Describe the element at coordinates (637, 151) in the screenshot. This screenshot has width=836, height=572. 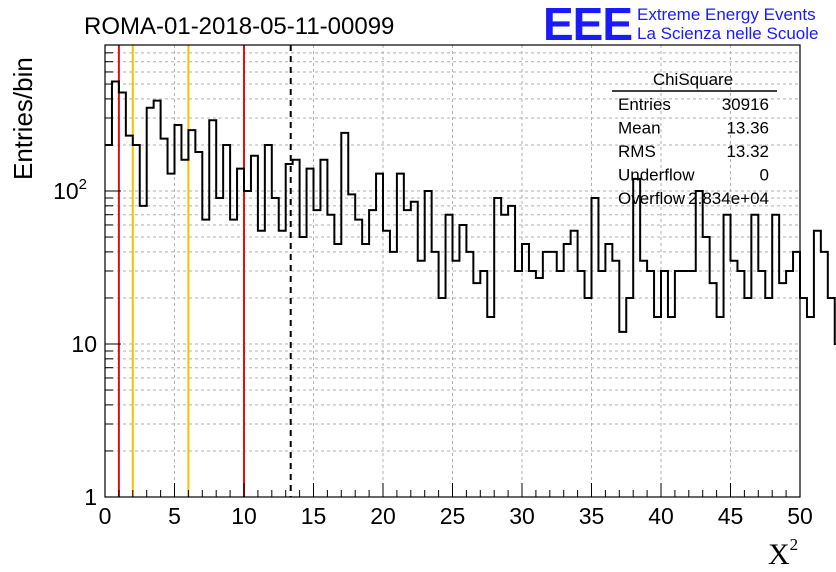
I see `stats-row-label: RMS` at that location.